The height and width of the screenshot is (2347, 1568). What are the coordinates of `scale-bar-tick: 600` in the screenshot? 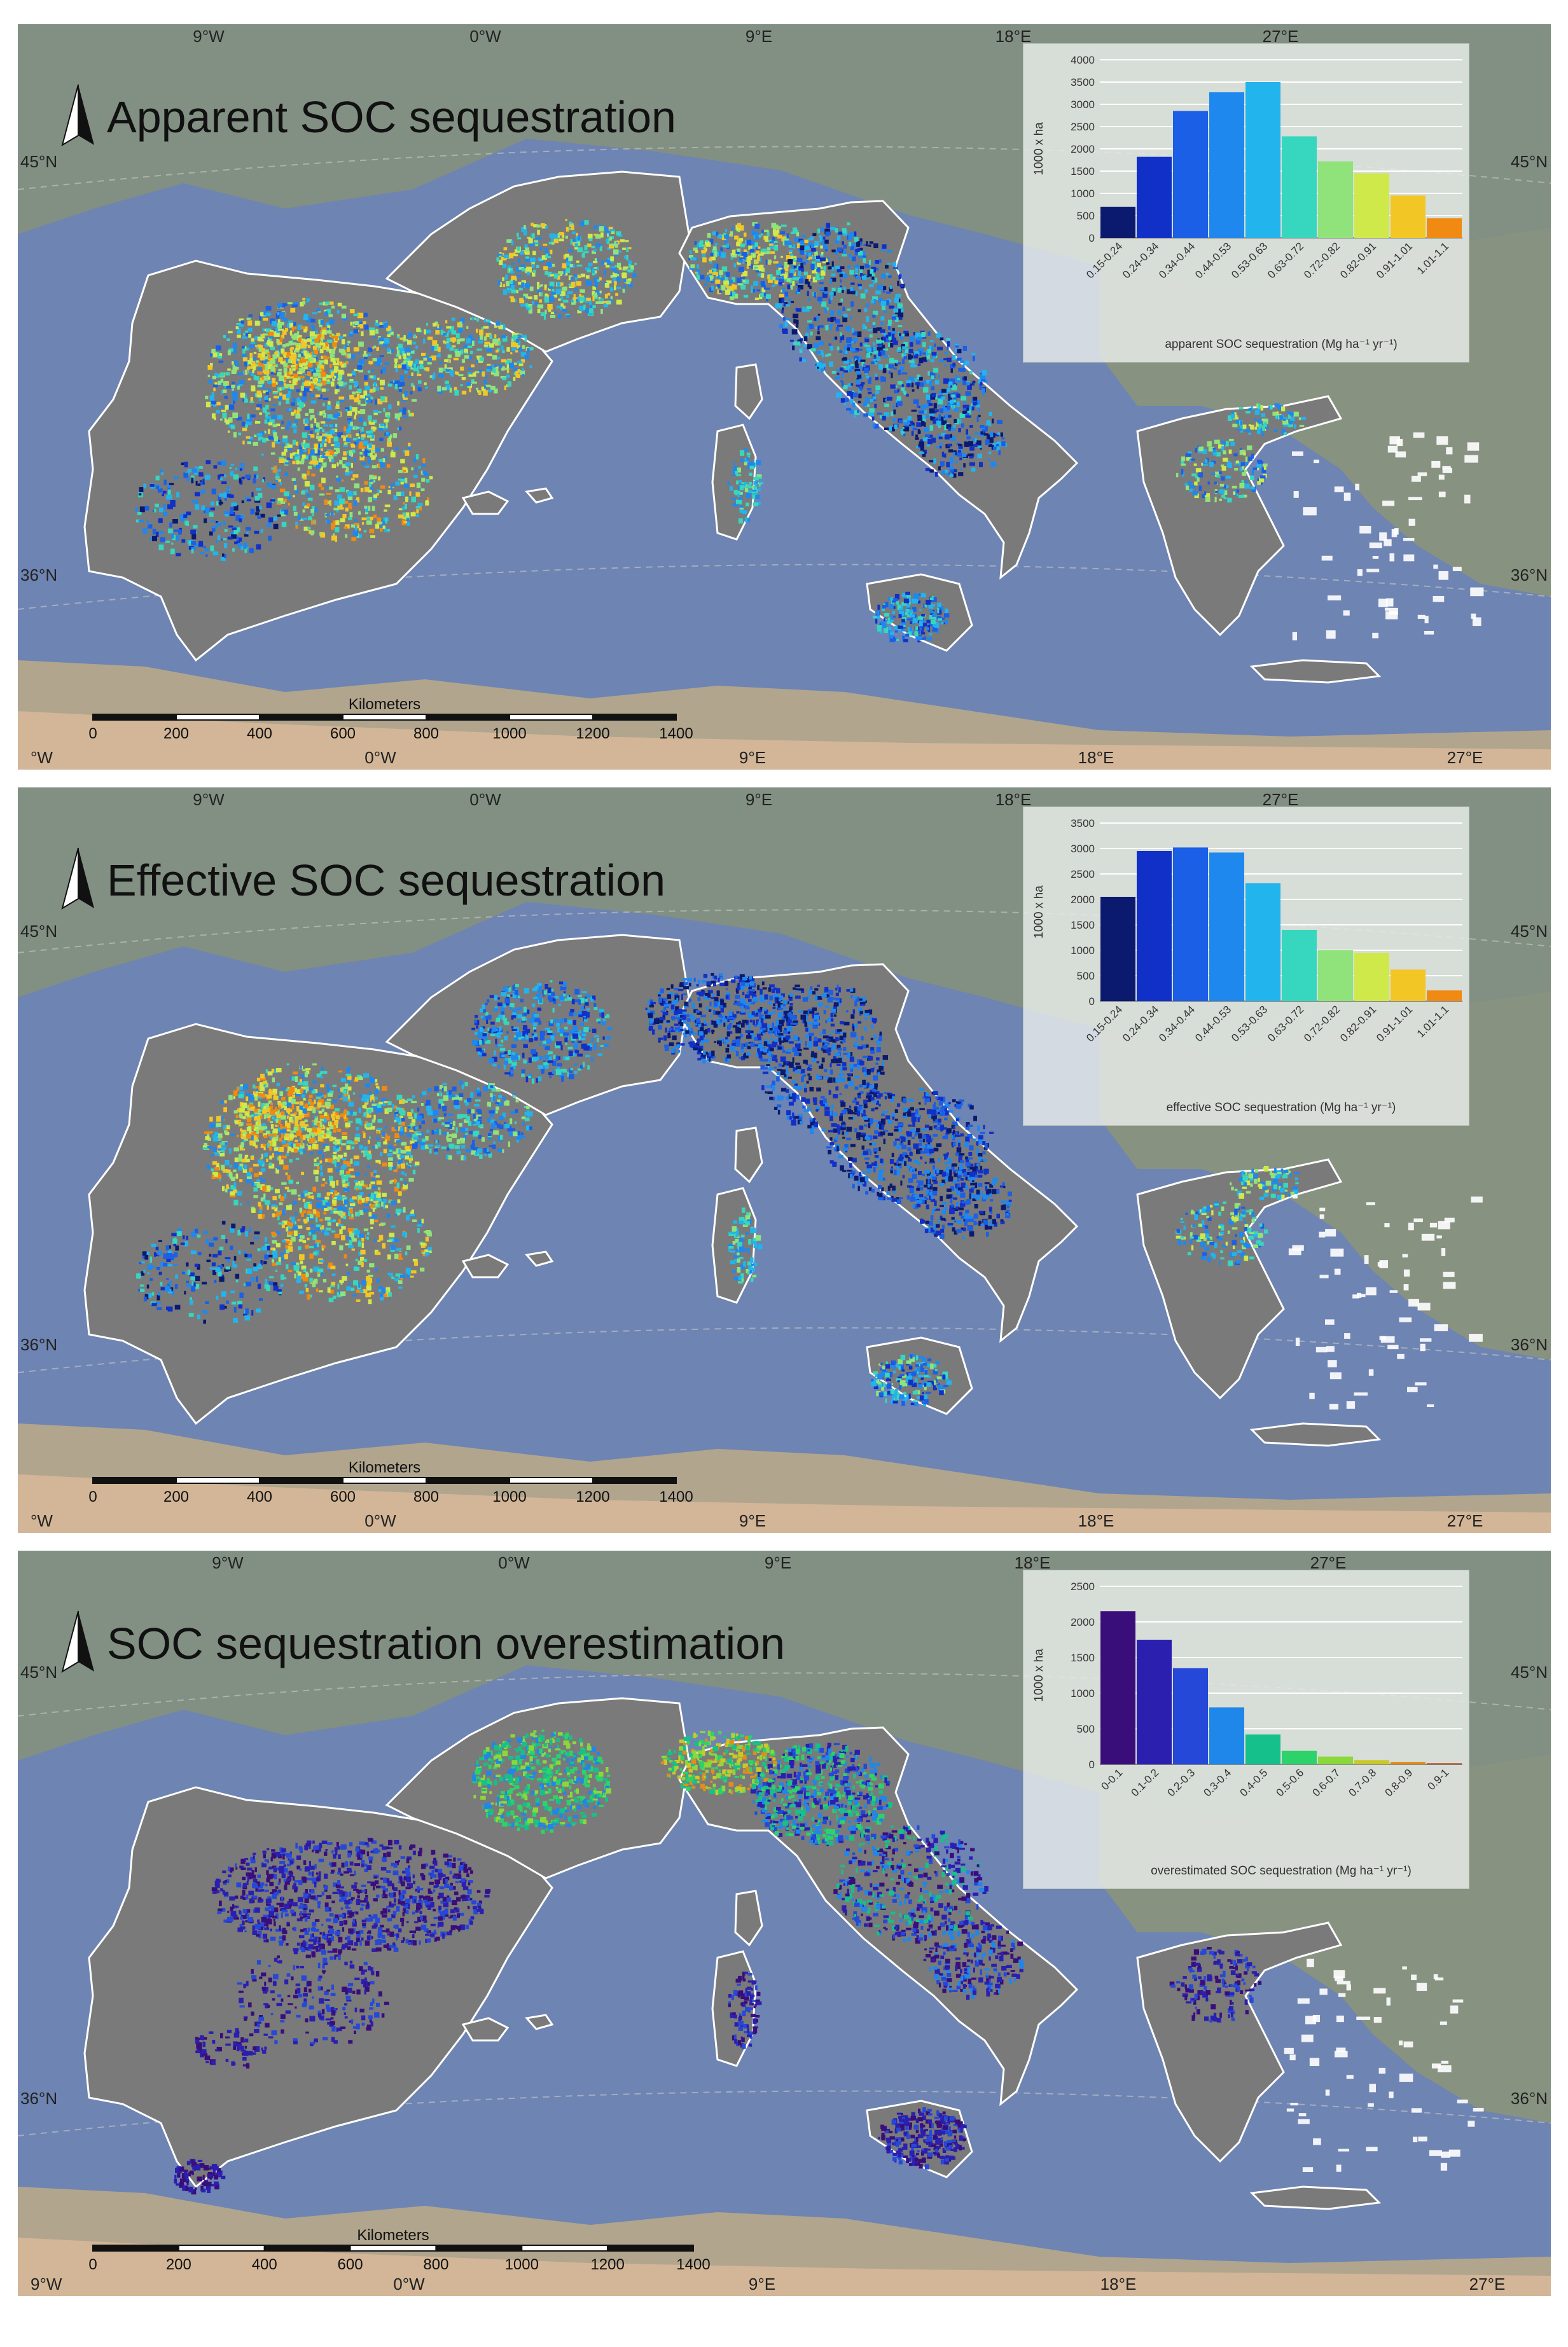 It's located at (343, 733).